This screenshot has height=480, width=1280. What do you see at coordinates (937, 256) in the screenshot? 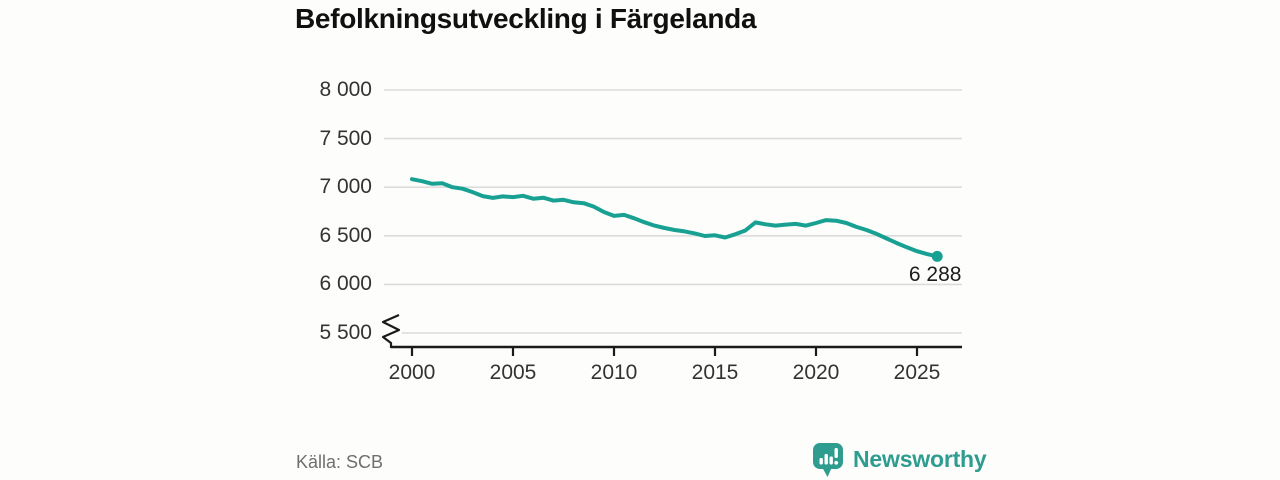
I see `endpoint-dot` at bounding box center [937, 256].